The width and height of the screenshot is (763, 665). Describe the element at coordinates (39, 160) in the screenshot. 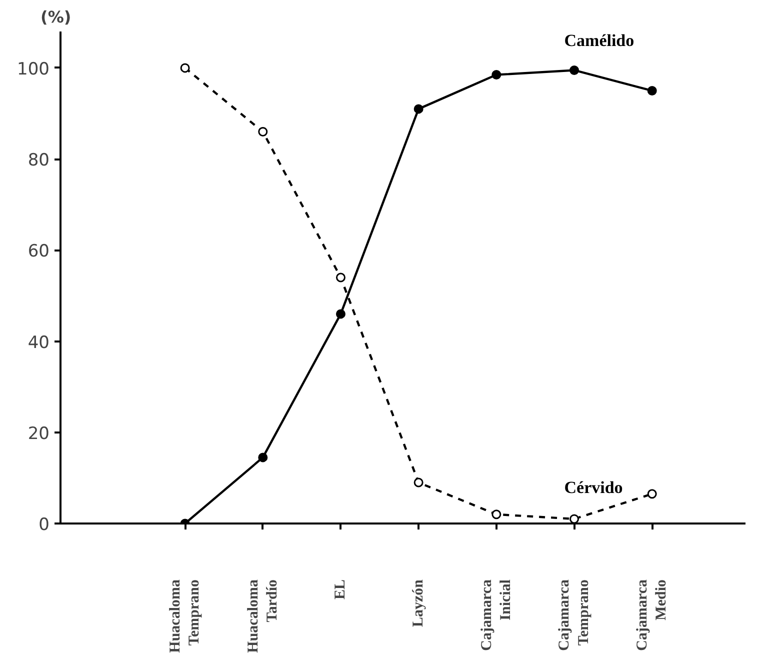

I see `y-tick-label: 80` at that location.